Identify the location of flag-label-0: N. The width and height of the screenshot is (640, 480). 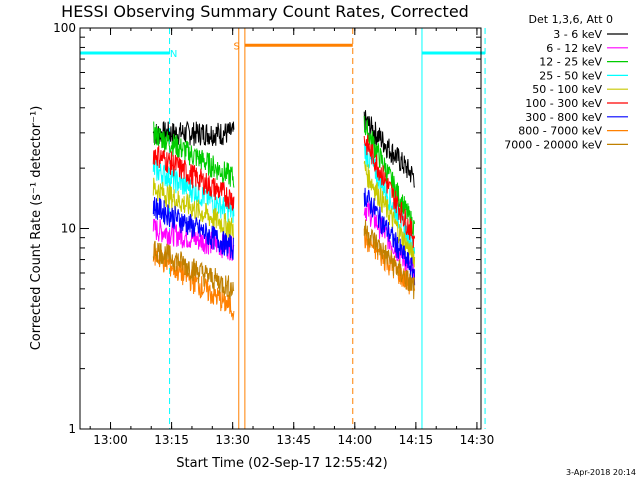
(173, 54).